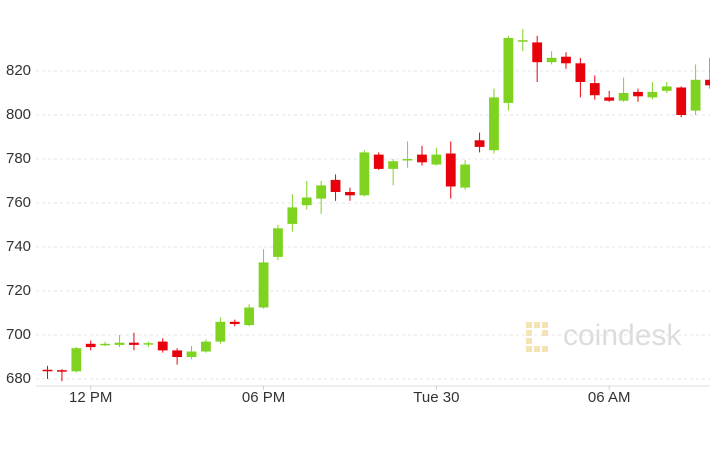 This screenshot has width=710, height=458. Describe the element at coordinates (18, 158) in the screenshot. I see `y-tick-label: 780` at that location.